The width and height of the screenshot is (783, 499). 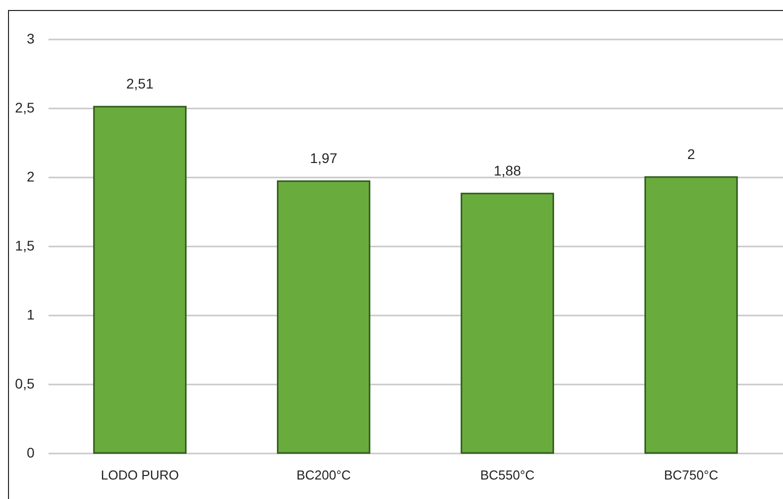 I want to click on y-tick-label: 0,5, so click(x=25, y=384).